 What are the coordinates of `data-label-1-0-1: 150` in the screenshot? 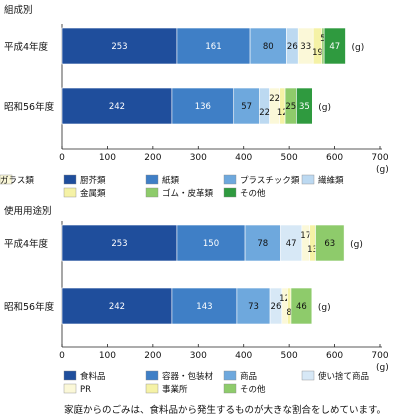 It's located at (211, 244).